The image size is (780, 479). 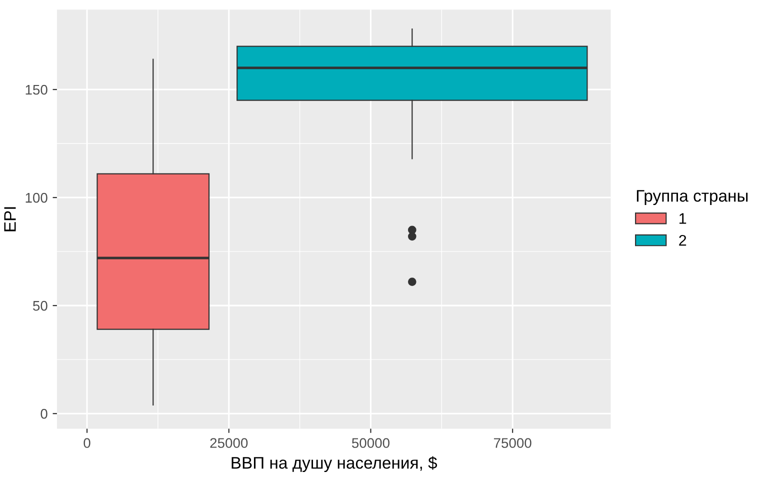 What do you see at coordinates (10, 219) in the screenshot?
I see `y-axis-title: EPI` at bounding box center [10, 219].